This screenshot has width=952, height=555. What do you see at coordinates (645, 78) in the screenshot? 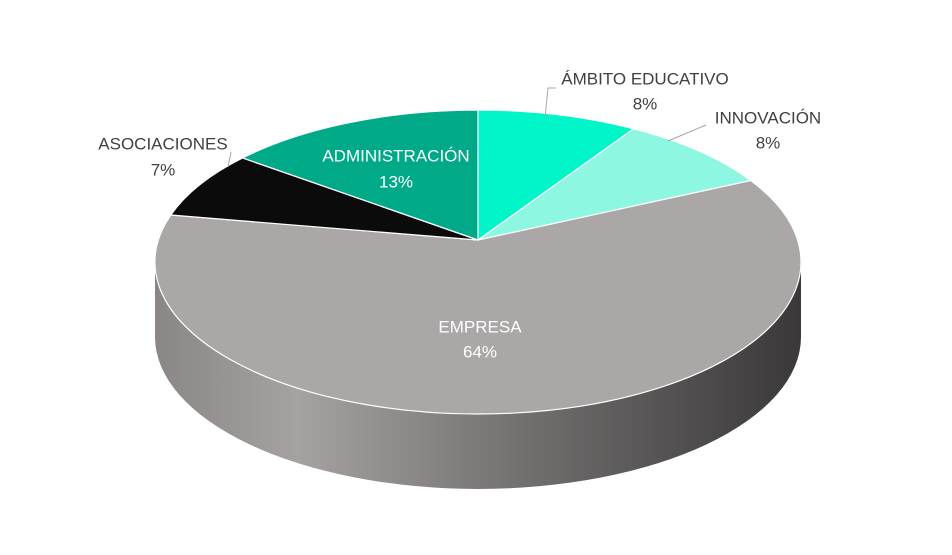
I see `category-label: ÁMBITO EDUCATIVO` at bounding box center [645, 78].